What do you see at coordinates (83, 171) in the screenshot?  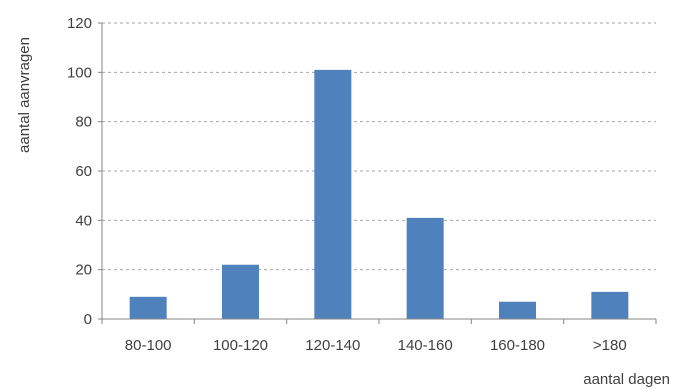 I see `y-tick-label: 60` at bounding box center [83, 171].